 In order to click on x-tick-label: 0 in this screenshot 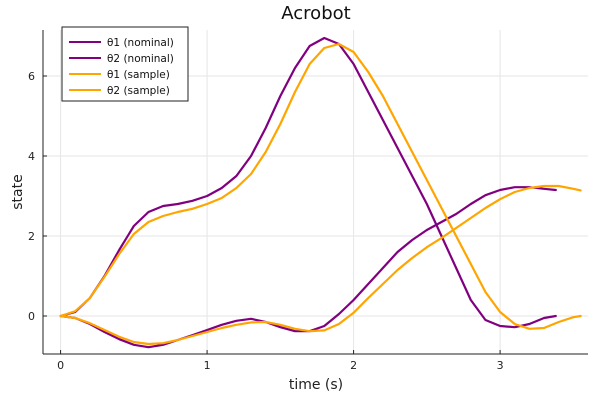, I will do `click(60, 365)`.